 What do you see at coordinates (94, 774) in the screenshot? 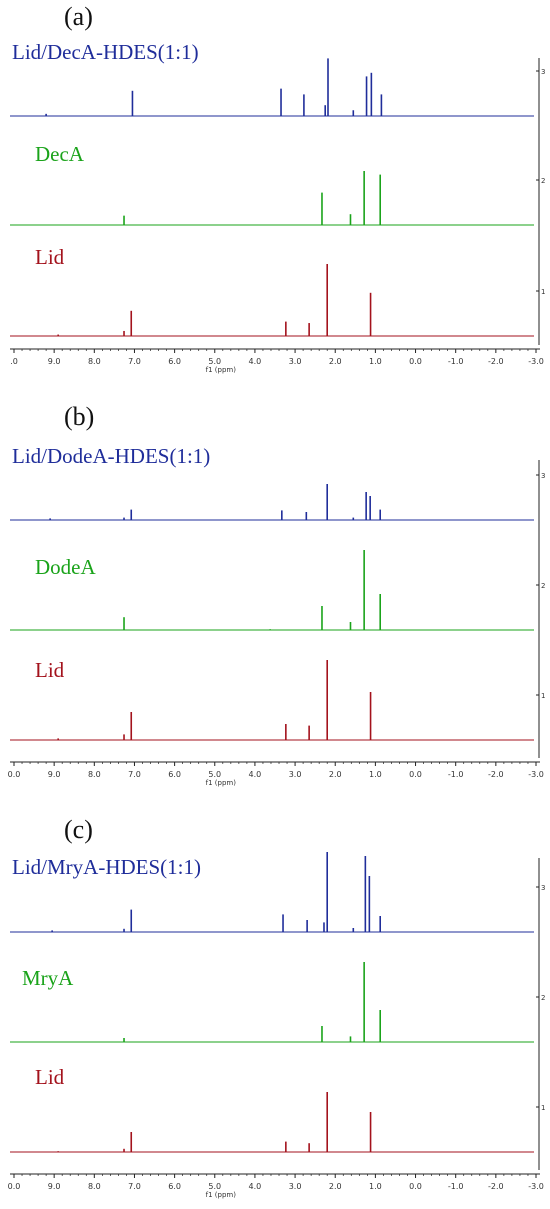
I see `panel-1-x-tick-label: 8.0` at bounding box center [94, 774].